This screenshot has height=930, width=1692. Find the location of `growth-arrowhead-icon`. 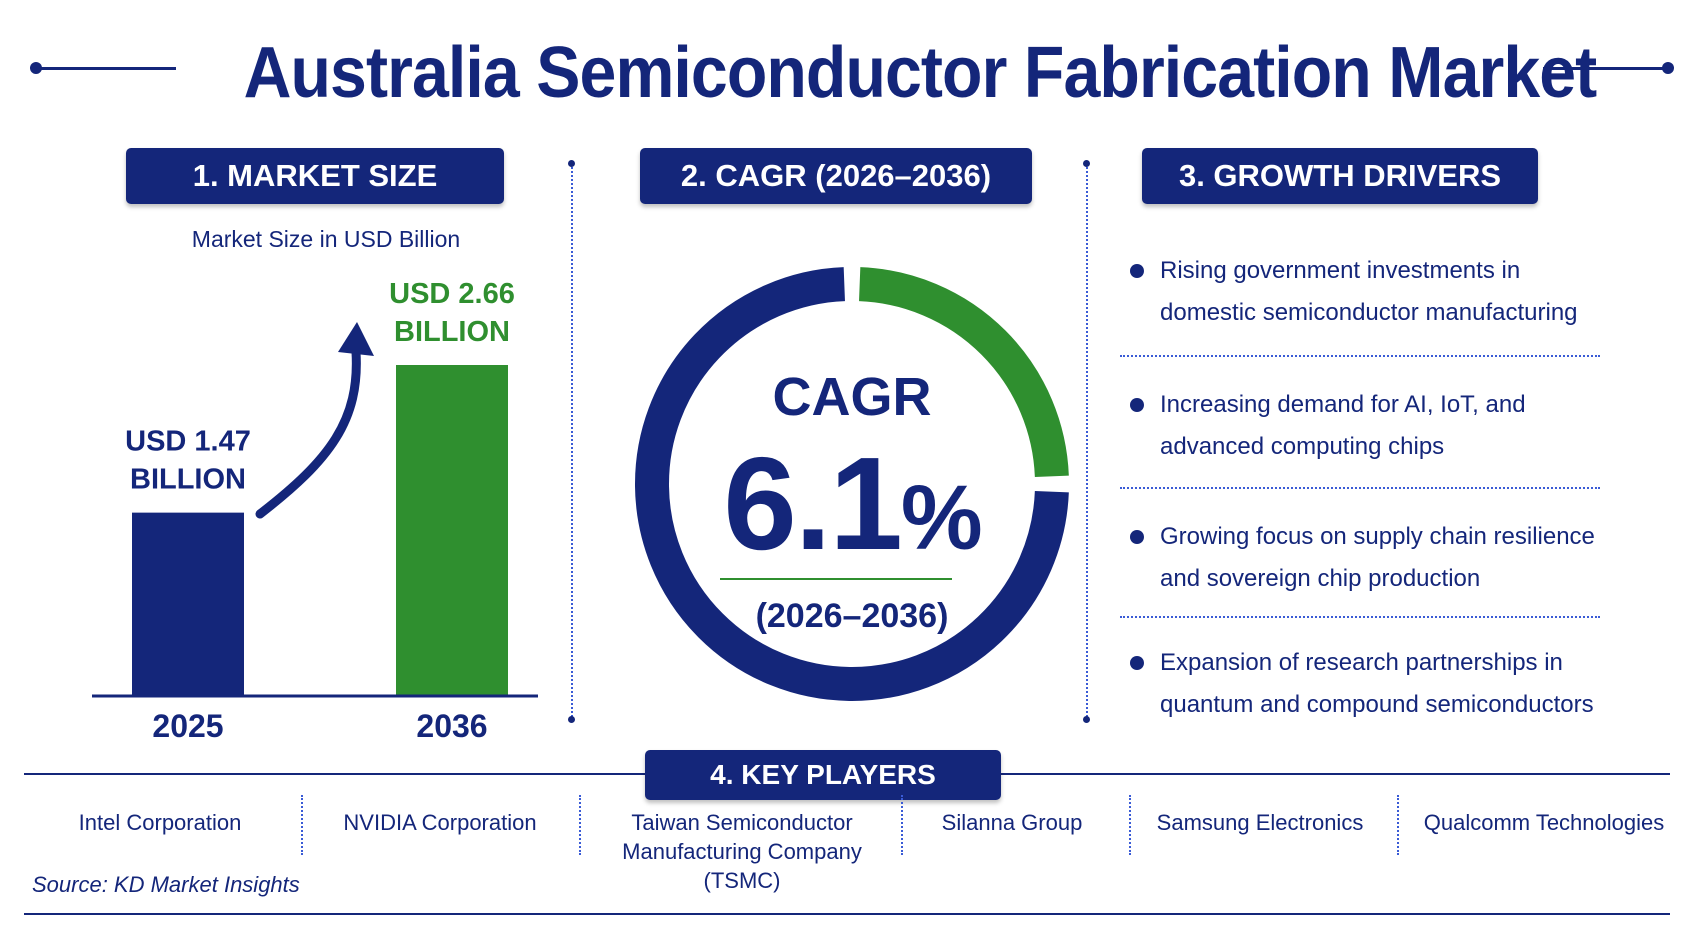

growth-arrowhead-icon is located at coordinates (356, 339).